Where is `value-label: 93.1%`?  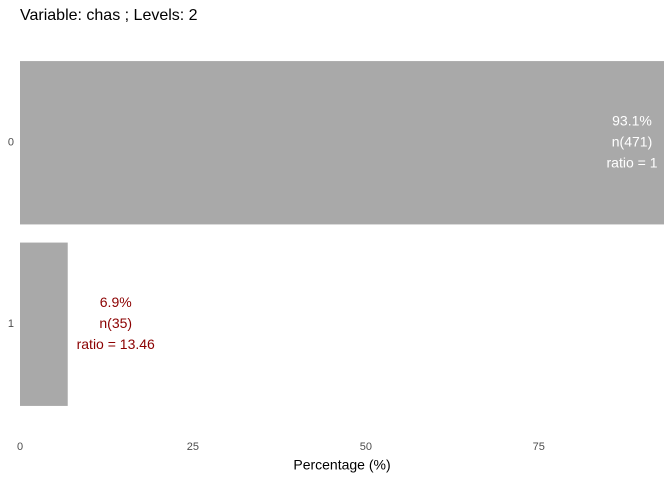
value-label: 93.1% is located at coordinates (632, 120).